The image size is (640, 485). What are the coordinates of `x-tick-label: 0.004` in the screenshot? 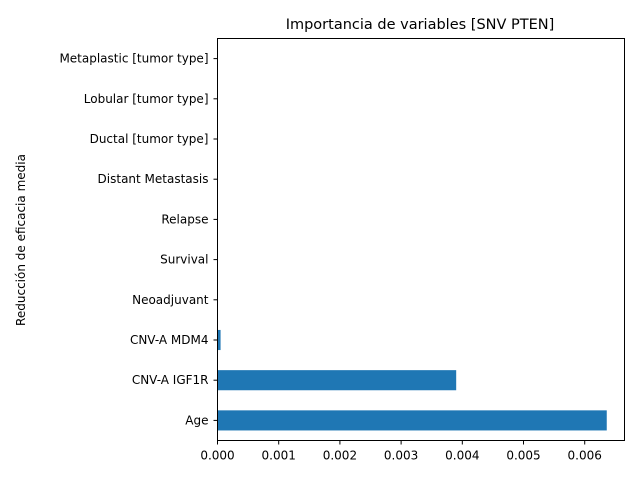 It's located at (462, 456).